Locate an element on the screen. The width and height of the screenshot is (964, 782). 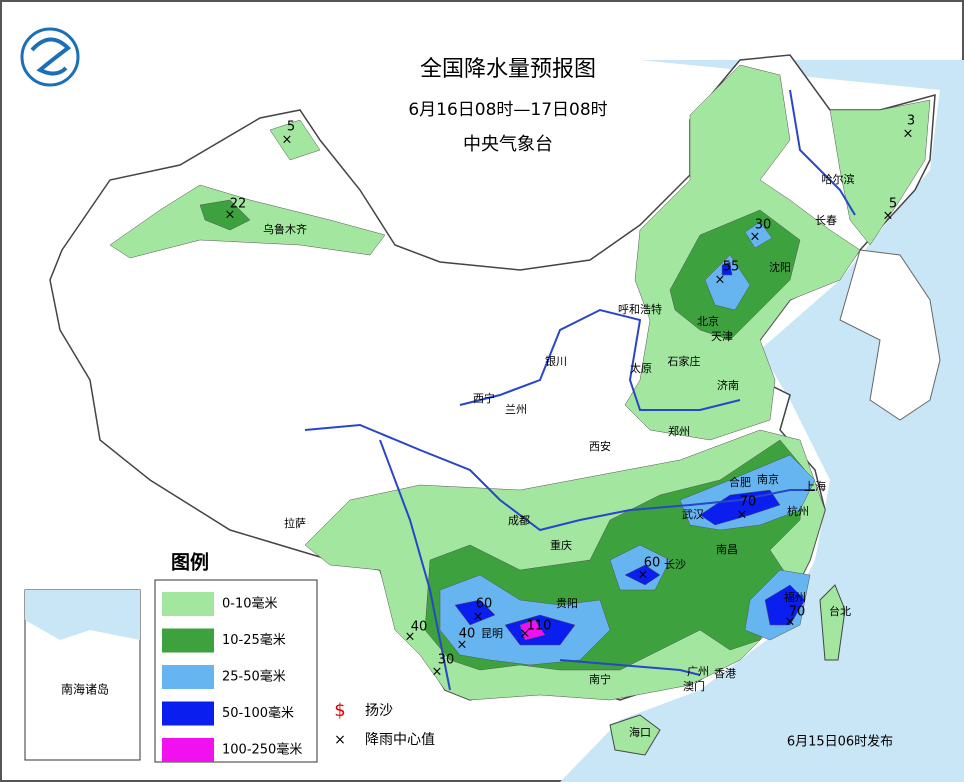
rain-center-value: 55 is located at coordinates (731, 267).